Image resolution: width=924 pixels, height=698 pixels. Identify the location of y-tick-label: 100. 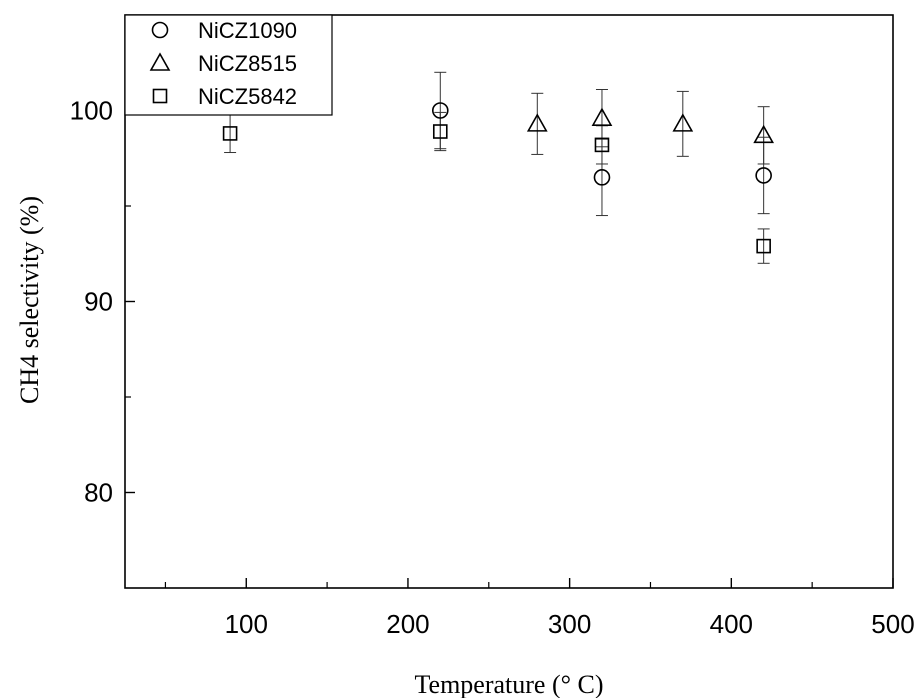
(91, 111).